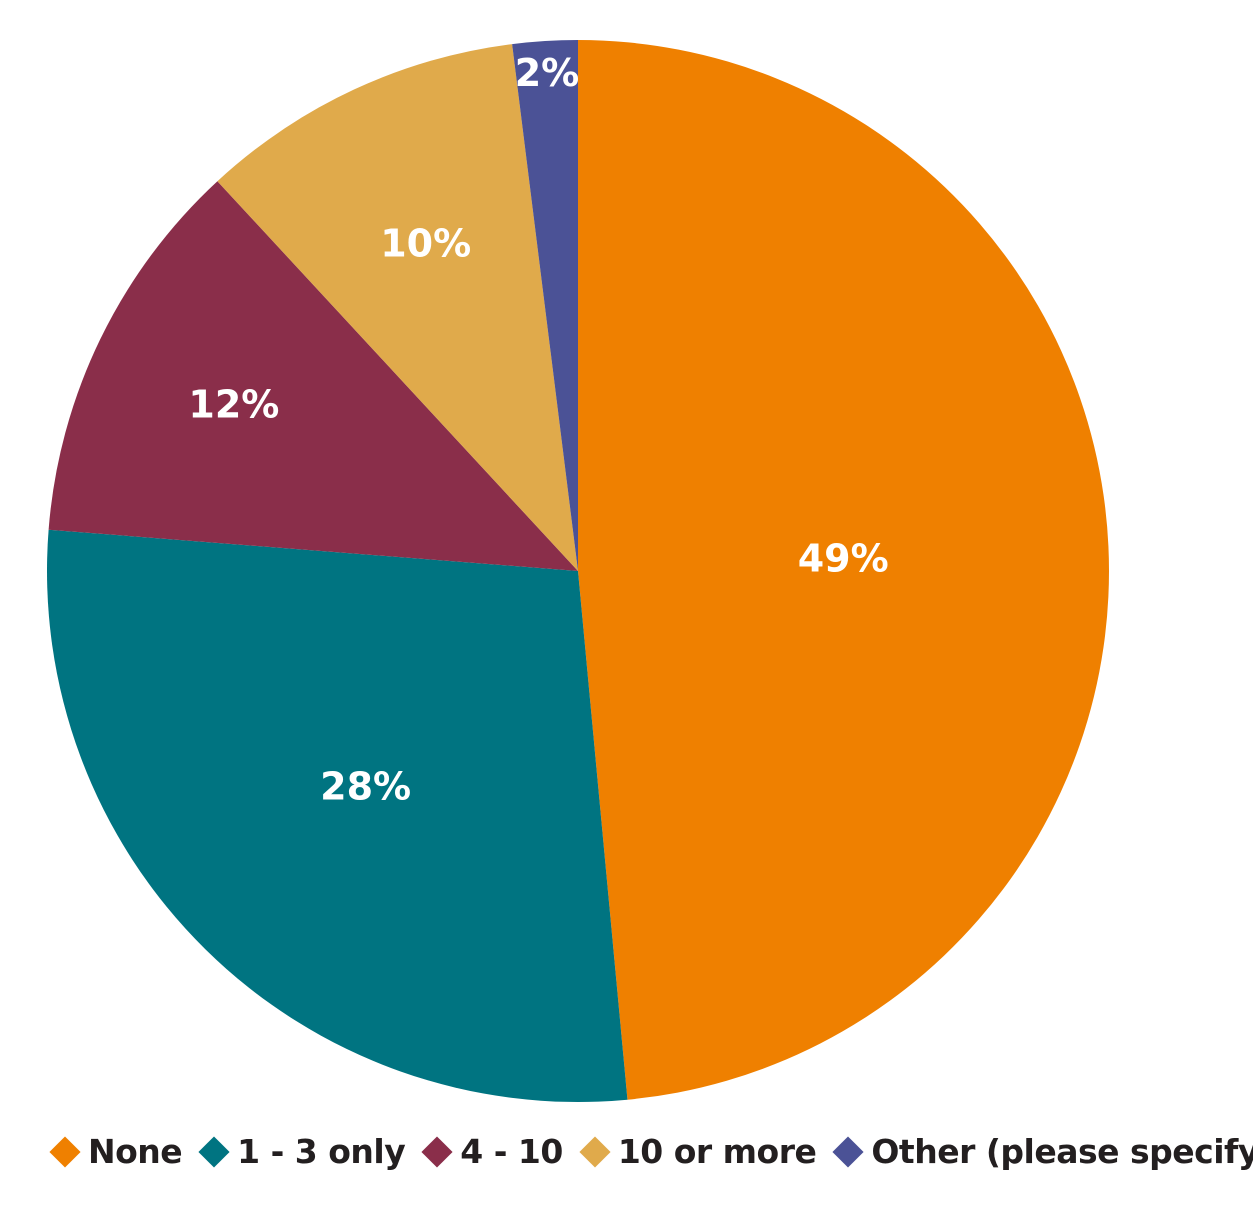 Image resolution: width=1253 pixels, height=1210 pixels. I want to click on legend-label: 1 - 3 only, so click(321, 1151).